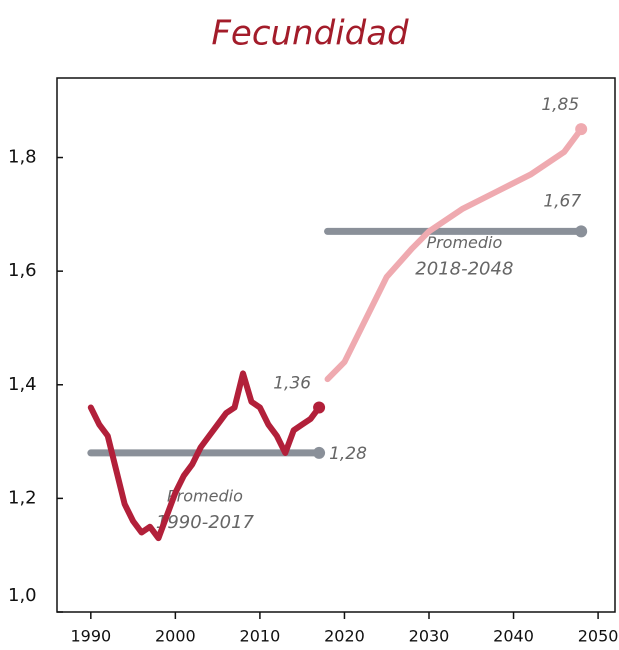  I want to click on x-tick-label: 1990, so click(90, 636).